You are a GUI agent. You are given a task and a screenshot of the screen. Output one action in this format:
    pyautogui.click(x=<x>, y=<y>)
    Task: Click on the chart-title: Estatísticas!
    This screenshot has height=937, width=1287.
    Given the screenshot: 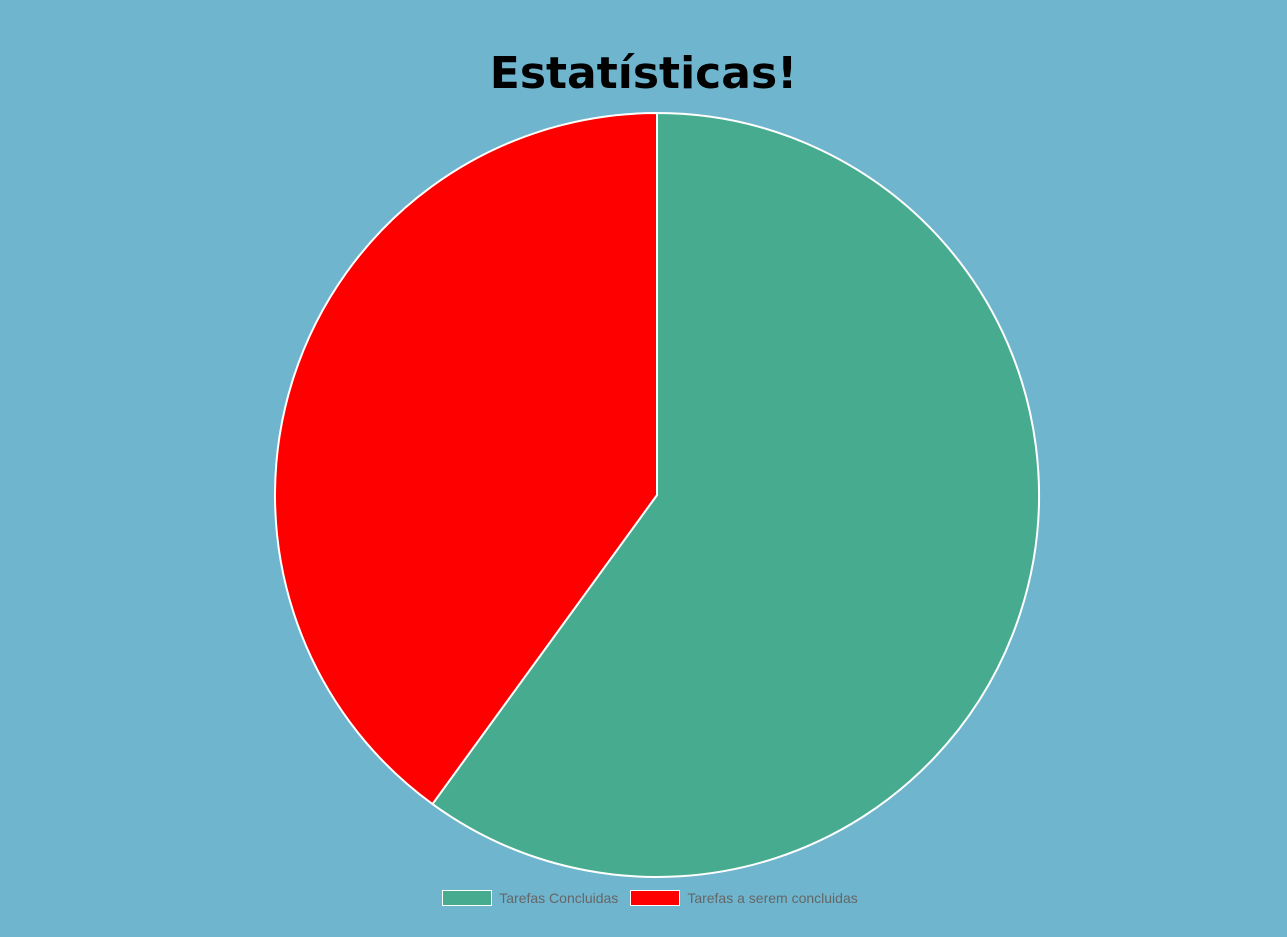 What is the action you would take?
    pyautogui.click(x=643, y=73)
    